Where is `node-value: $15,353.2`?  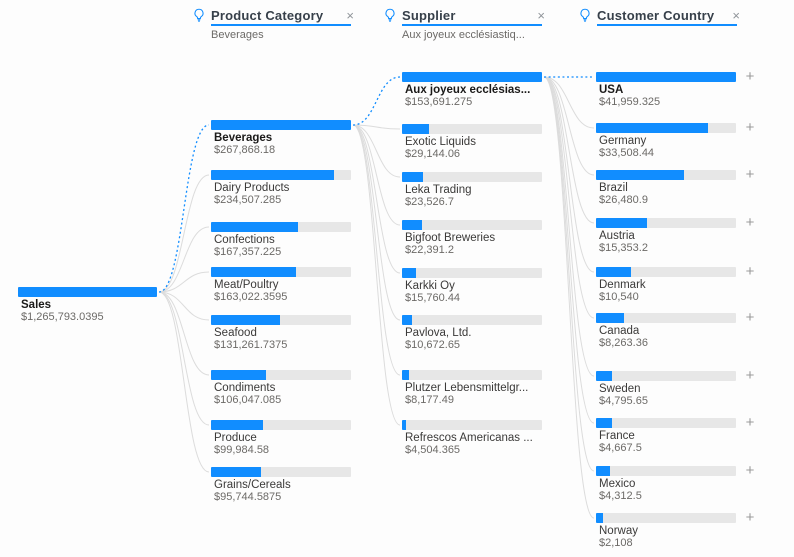 node-value: $15,353.2 is located at coordinates (623, 248).